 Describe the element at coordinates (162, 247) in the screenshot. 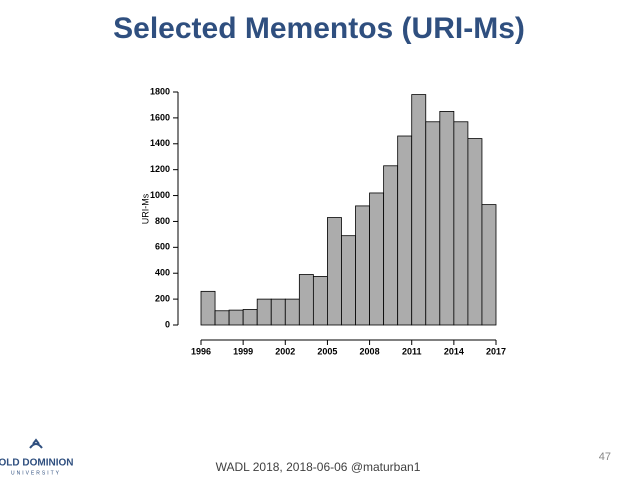

I see `y-tick-label: 600` at that location.